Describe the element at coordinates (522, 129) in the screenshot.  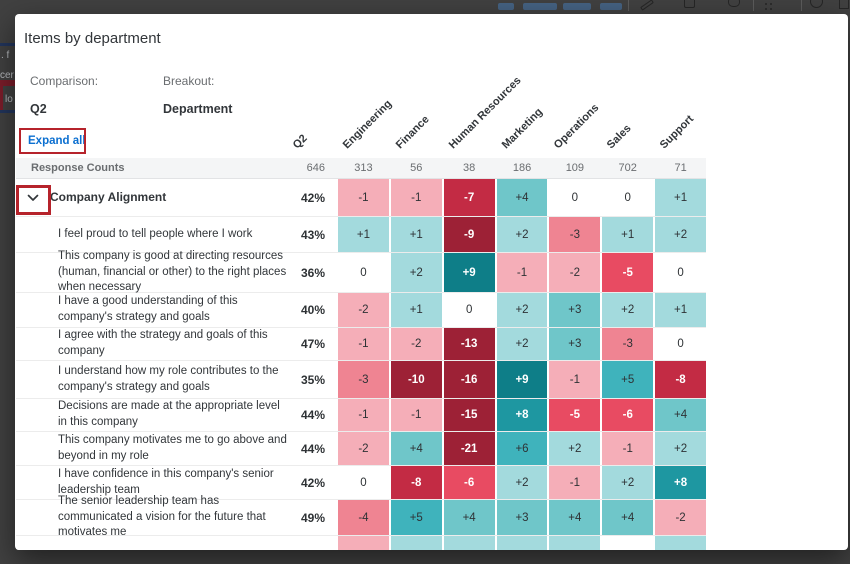
I see `column-header-marketing: Marketing` at that location.